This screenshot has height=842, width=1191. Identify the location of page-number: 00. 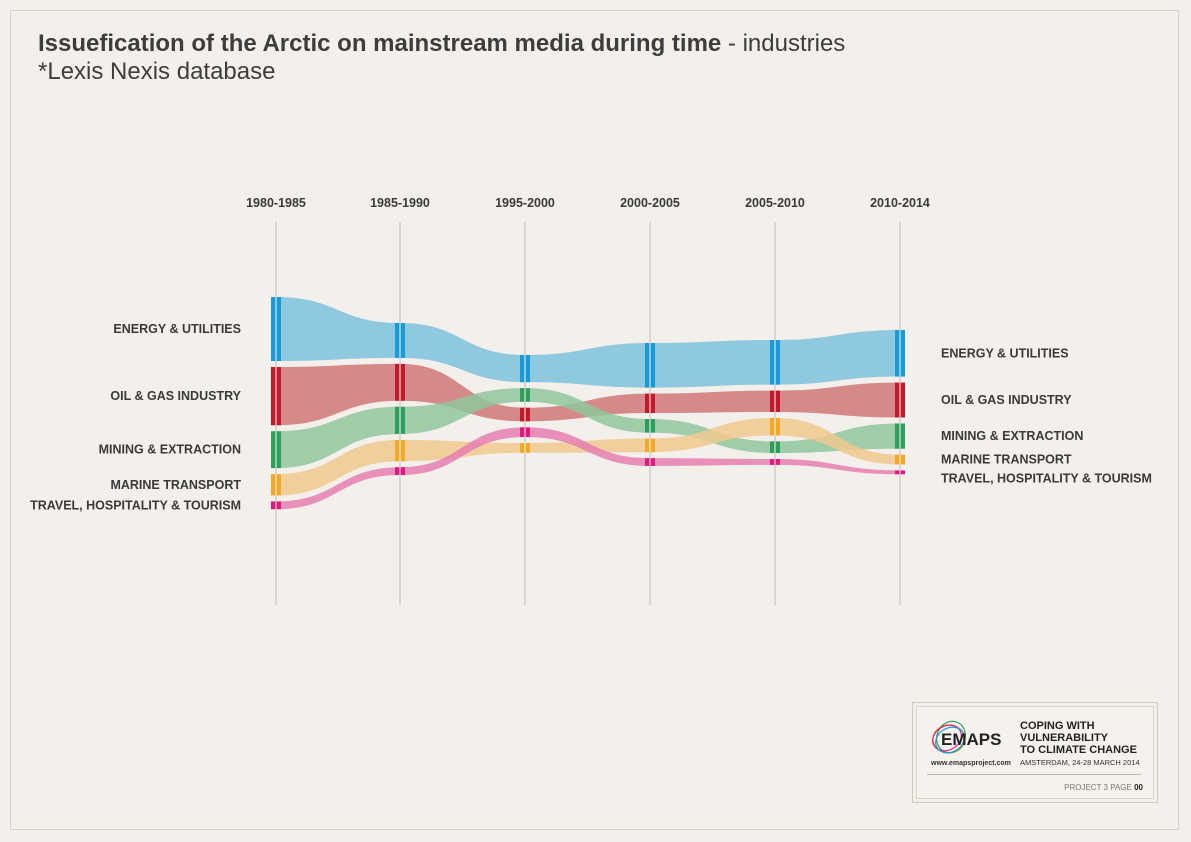
(1138, 787).